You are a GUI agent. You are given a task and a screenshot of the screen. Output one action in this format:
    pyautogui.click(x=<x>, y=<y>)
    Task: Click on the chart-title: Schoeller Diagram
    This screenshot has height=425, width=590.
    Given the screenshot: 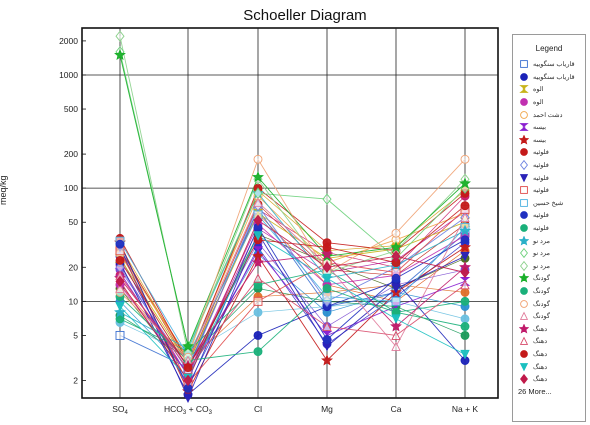 What is the action you would take?
    pyautogui.click(x=305, y=15)
    